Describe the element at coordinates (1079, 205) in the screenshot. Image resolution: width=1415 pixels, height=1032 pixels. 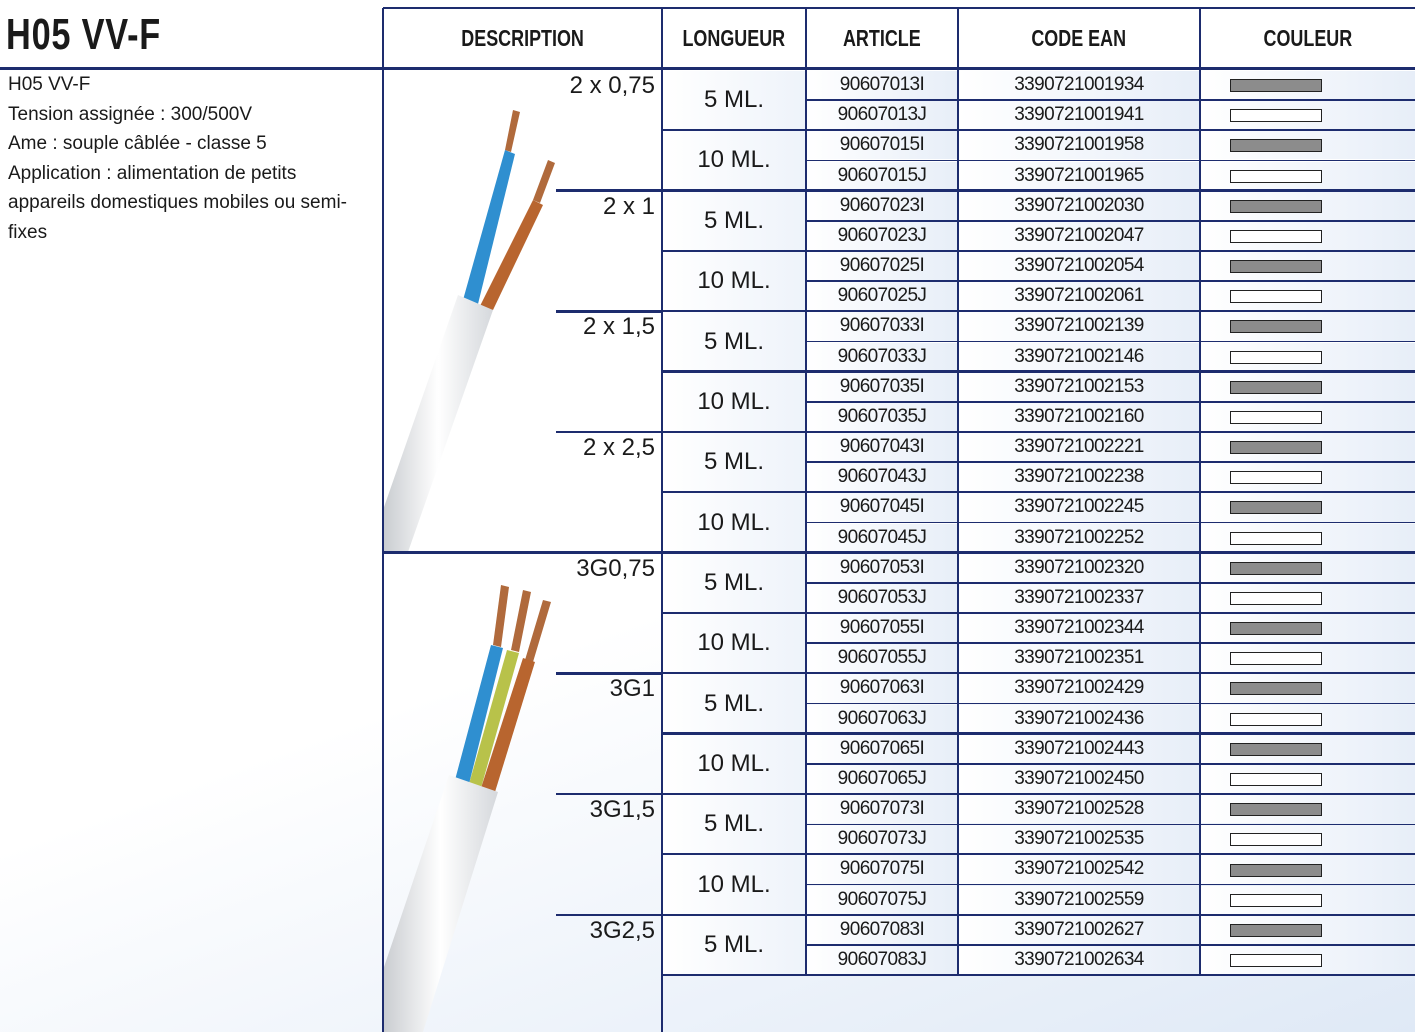
I see `ean-code: 3390721002030` at that location.